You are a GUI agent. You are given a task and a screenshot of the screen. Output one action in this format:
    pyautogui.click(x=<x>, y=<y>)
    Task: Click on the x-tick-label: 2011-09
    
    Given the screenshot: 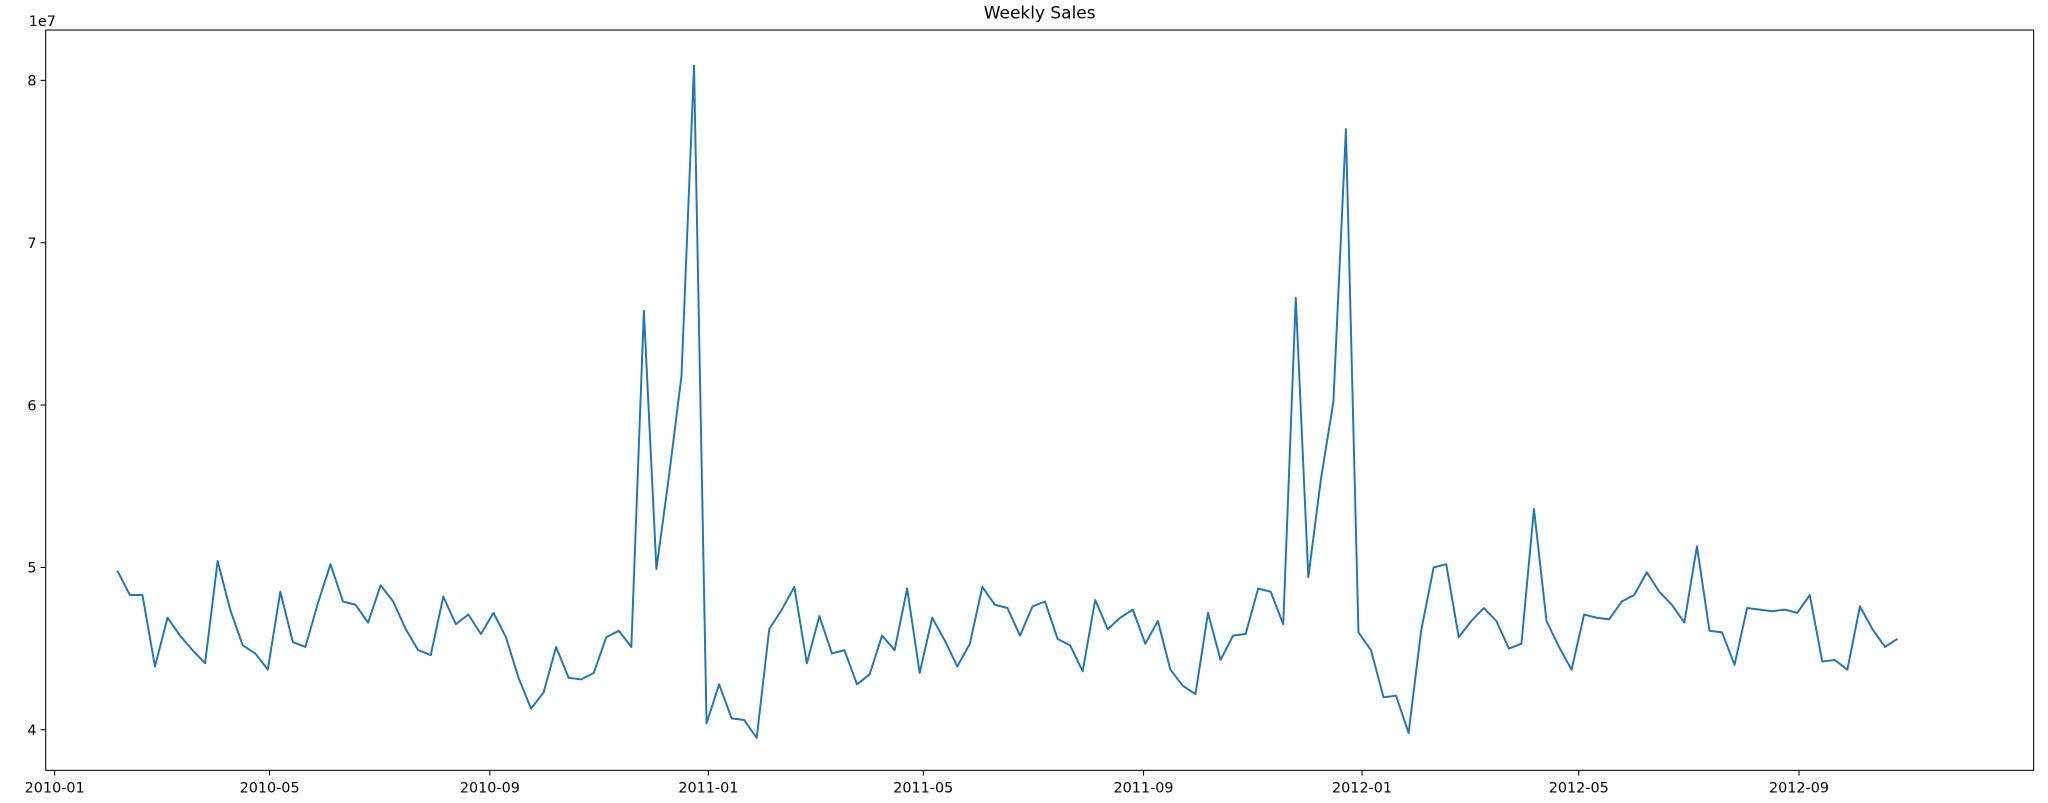 What is the action you would take?
    pyautogui.click(x=1144, y=789)
    